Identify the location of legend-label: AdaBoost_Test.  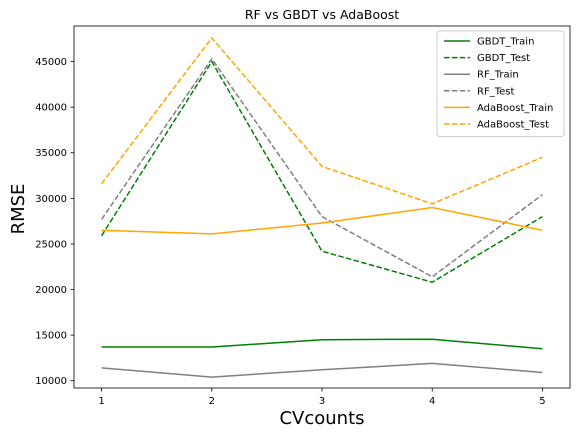
(513, 125).